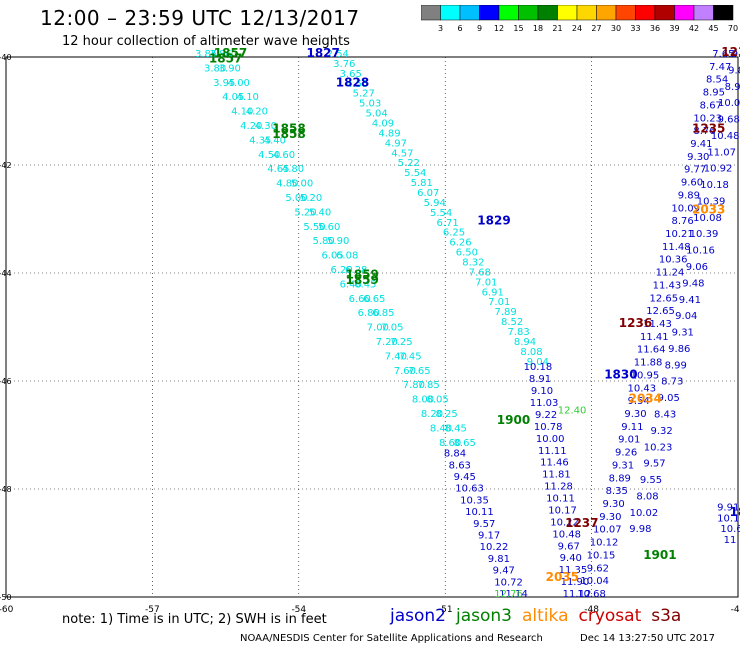  Describe the element at coordinates (293, 169) in the screenshot. I see `swh-value-label: 4.80` at that location.